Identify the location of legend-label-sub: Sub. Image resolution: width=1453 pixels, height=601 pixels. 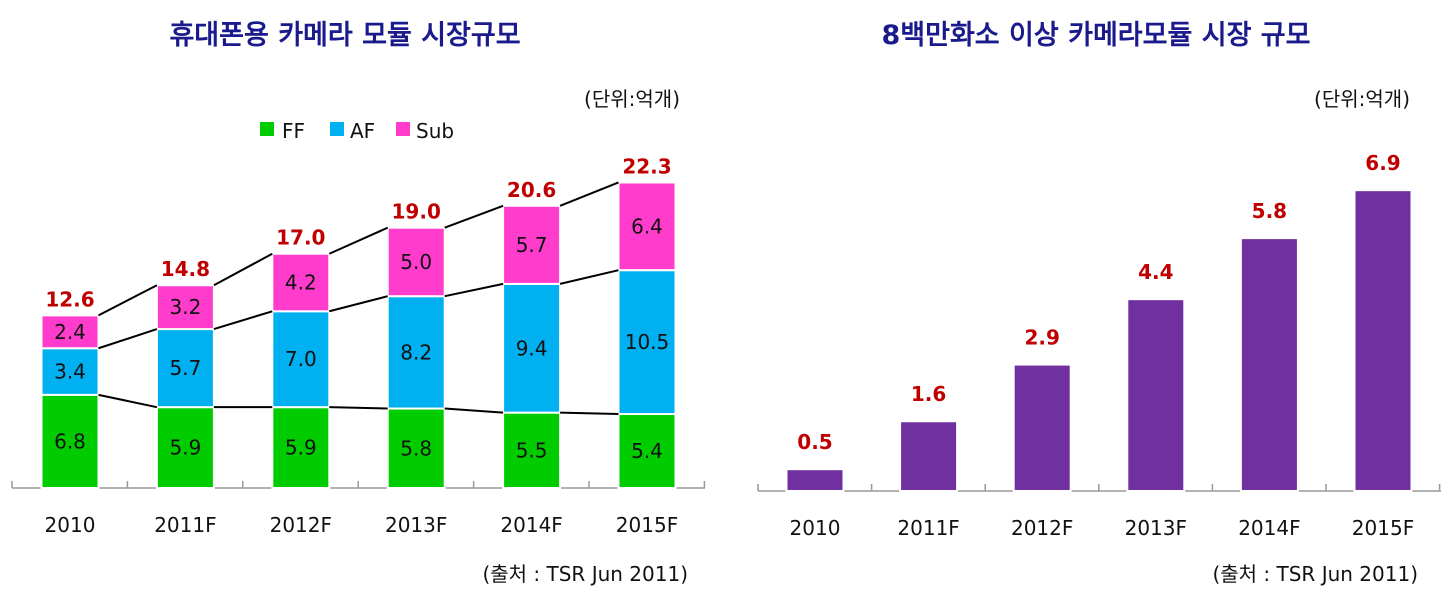
(435, 131).